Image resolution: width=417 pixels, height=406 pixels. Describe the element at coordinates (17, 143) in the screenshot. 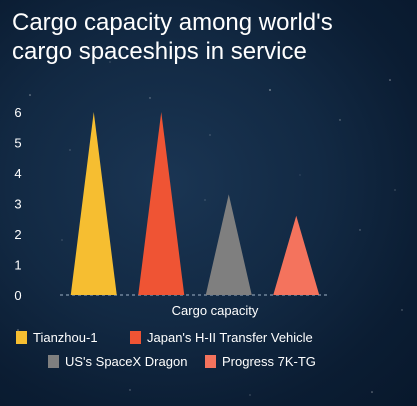

I see `y-tick-label: 5` at that location.